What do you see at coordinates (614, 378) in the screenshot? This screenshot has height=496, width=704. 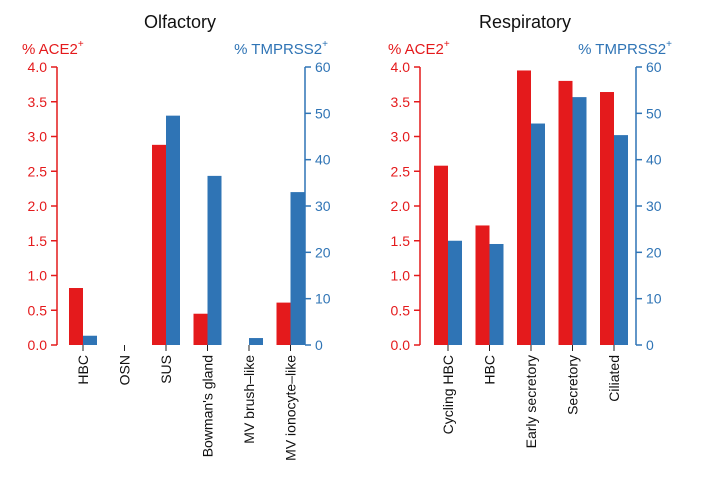 I see `x-tick-label: Ciliated` at bounding box center [614, 378].